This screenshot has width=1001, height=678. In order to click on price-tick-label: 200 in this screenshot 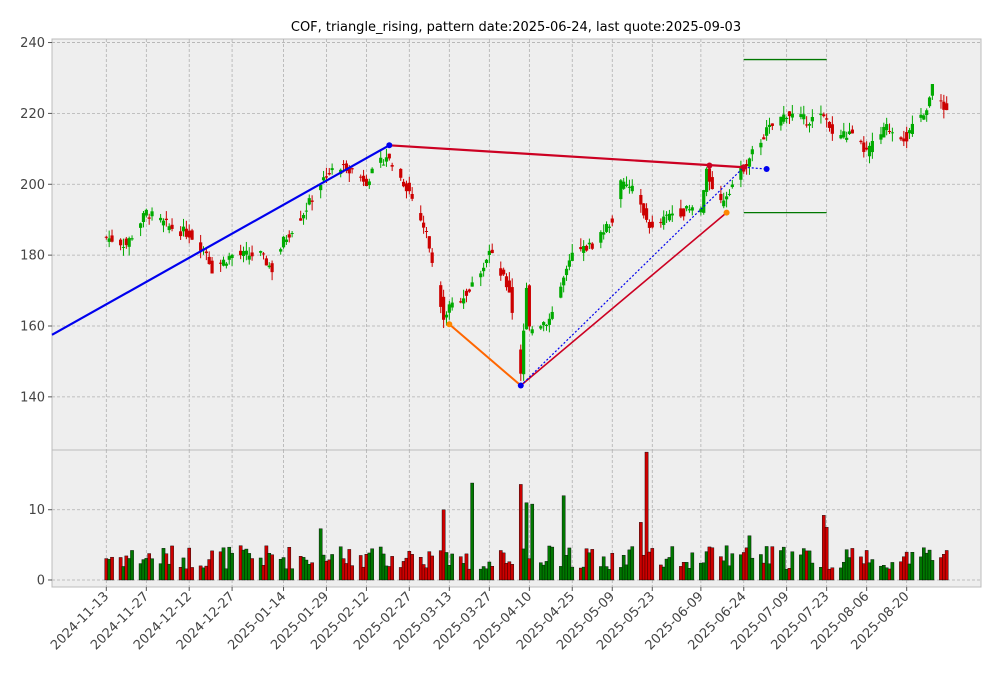, I will do `click(32, 185)`.